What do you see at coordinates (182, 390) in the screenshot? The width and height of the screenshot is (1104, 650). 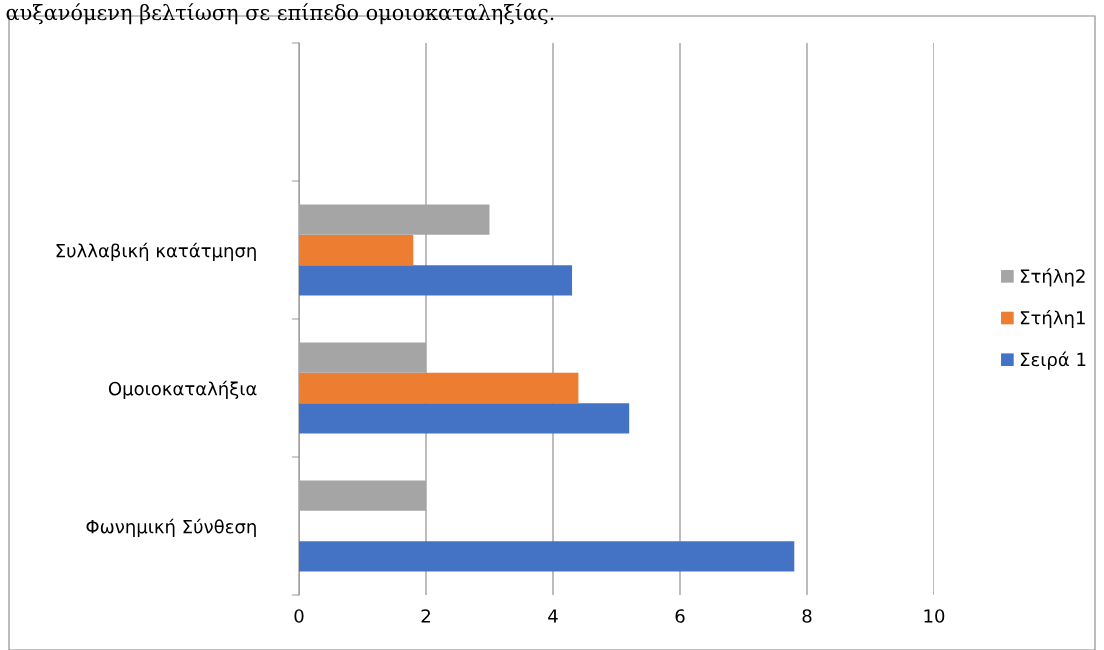 I see `y-tick-label: Ομοιοκαταλήξια` at bounding box center [182, 390].